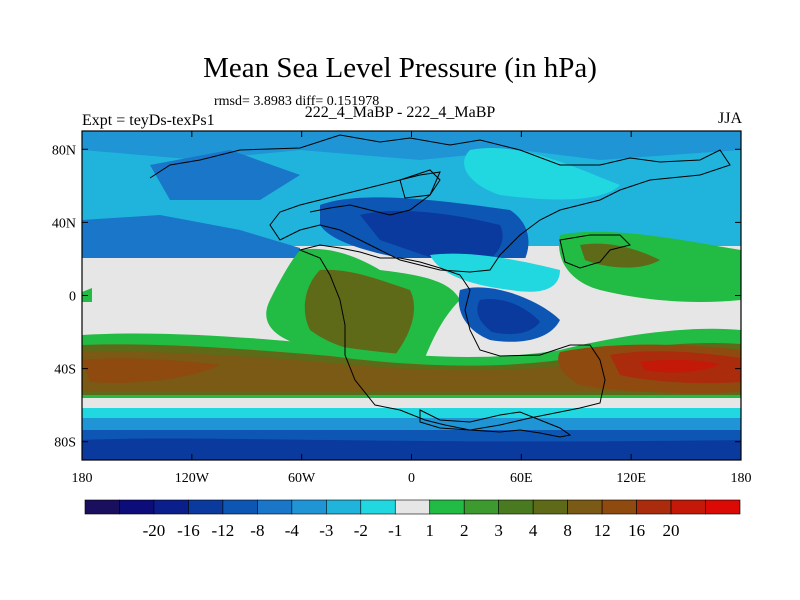 Image resolution: width=800 pixels, height=600 pixels. I want to click on lon-tick-label: 60W, so click(302, 478).